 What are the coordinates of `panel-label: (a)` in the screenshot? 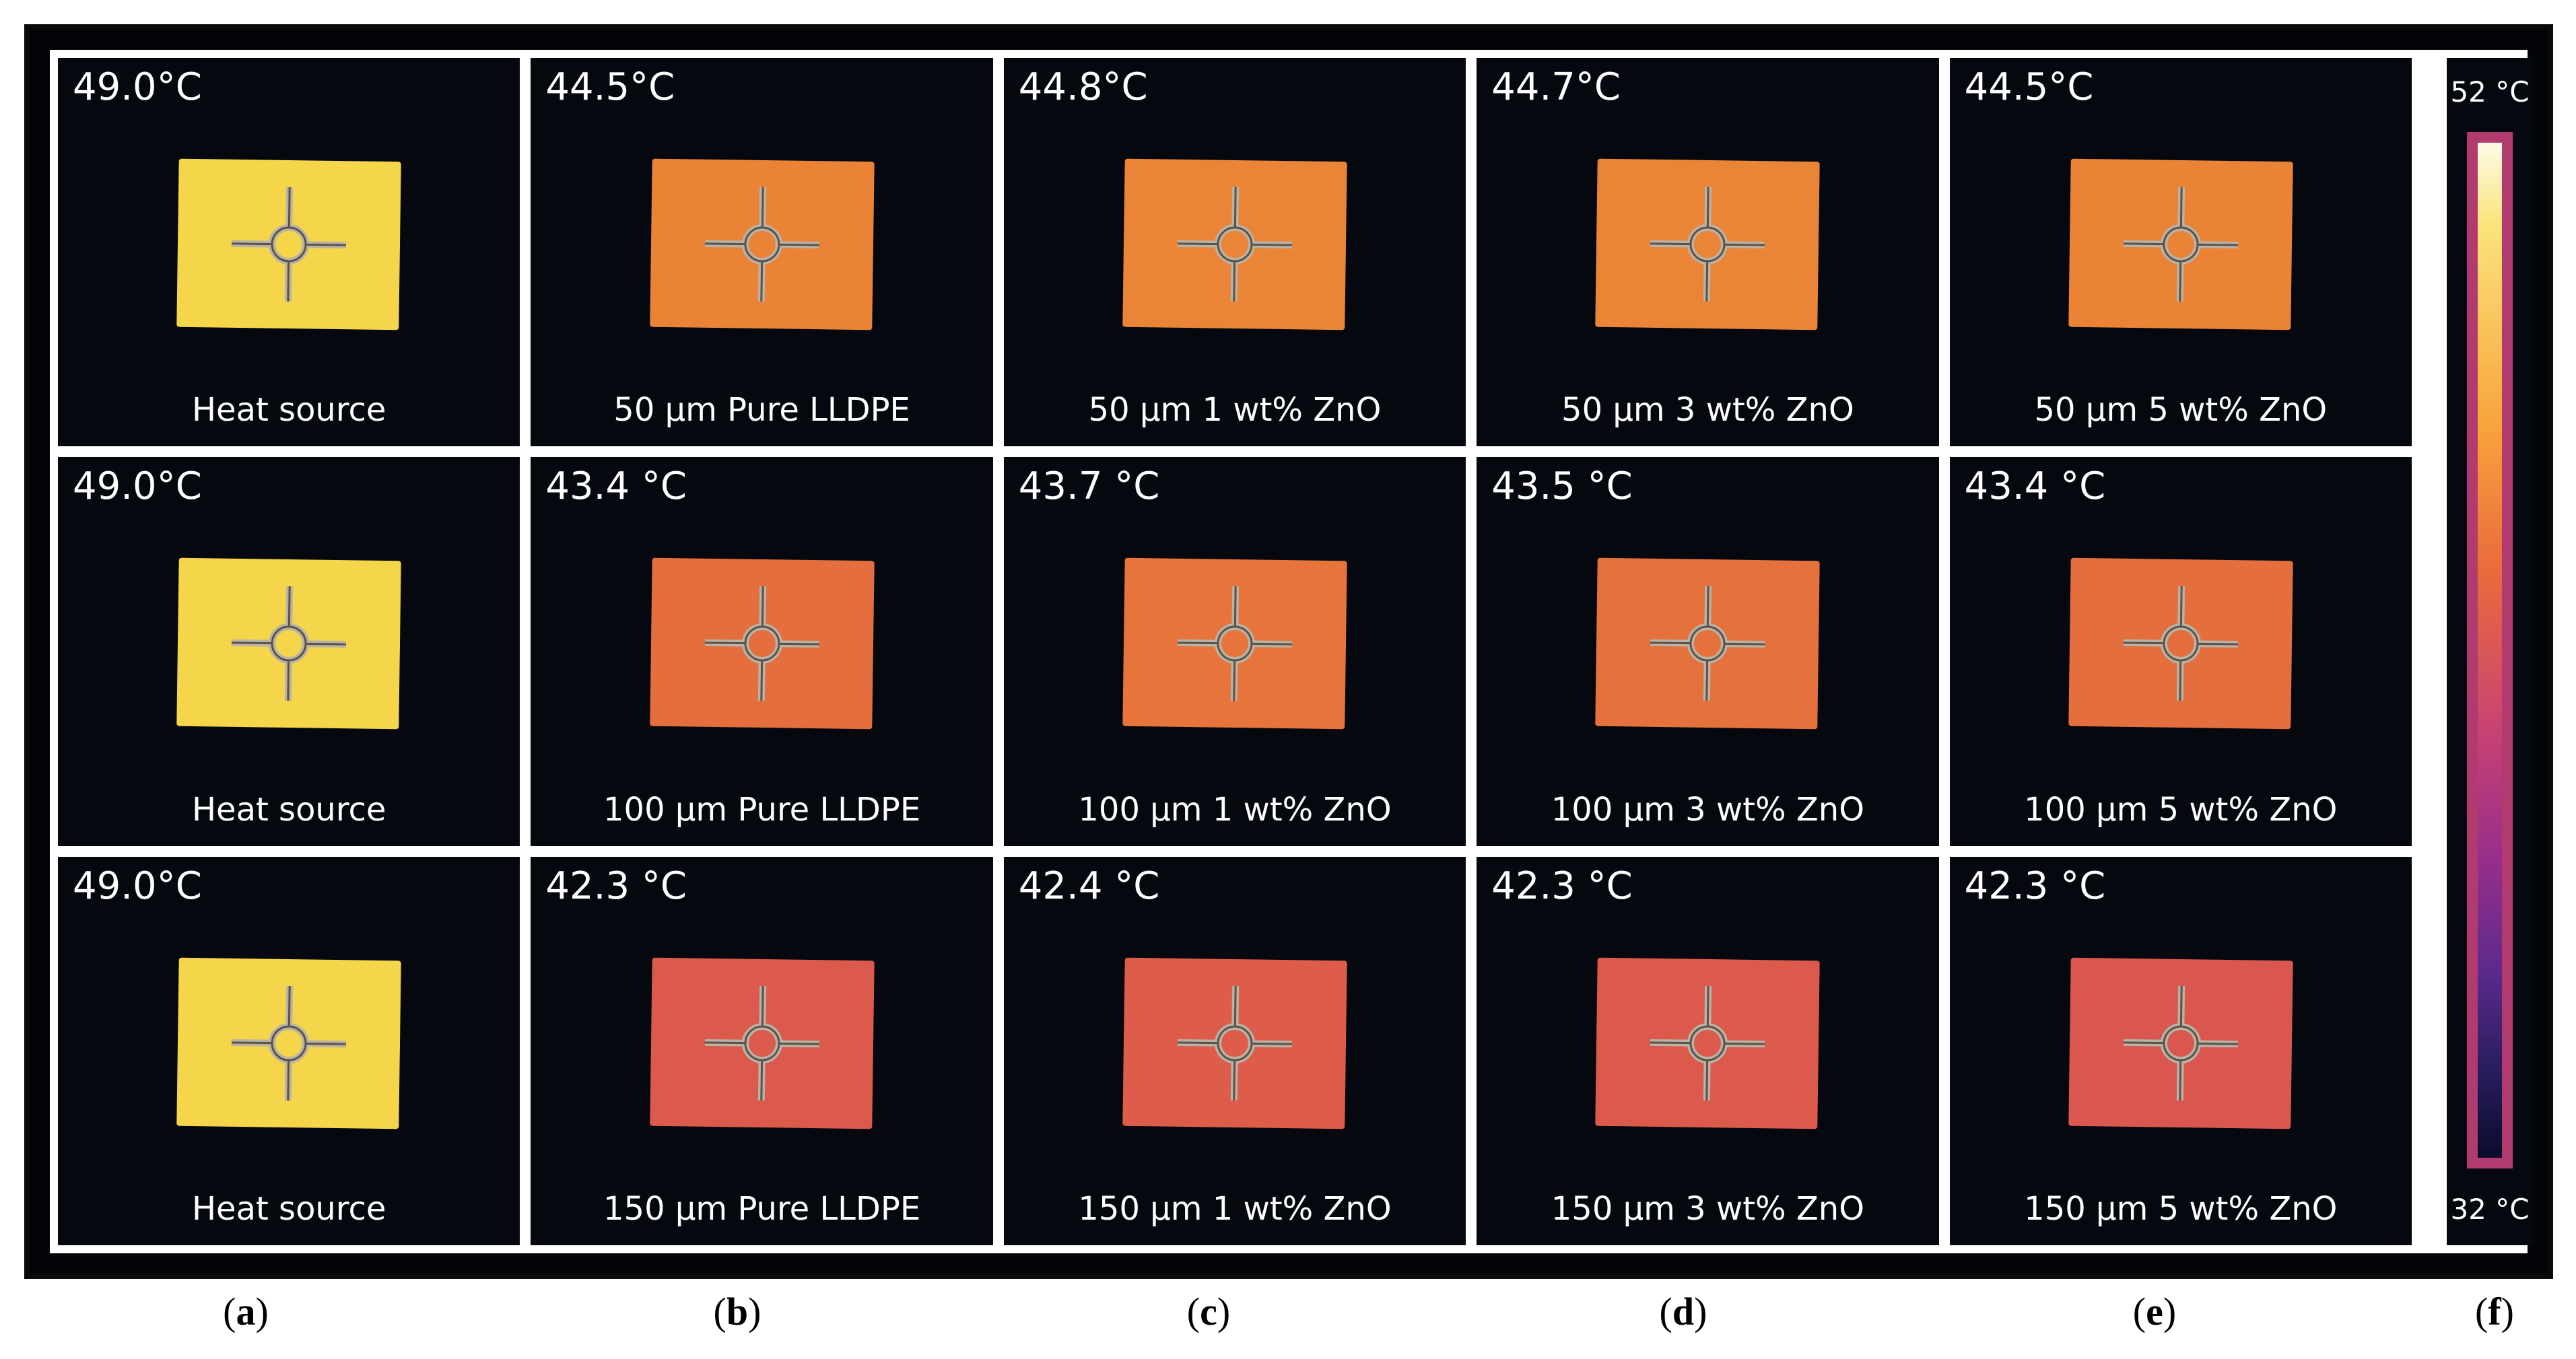 It's located at (246, 1312).